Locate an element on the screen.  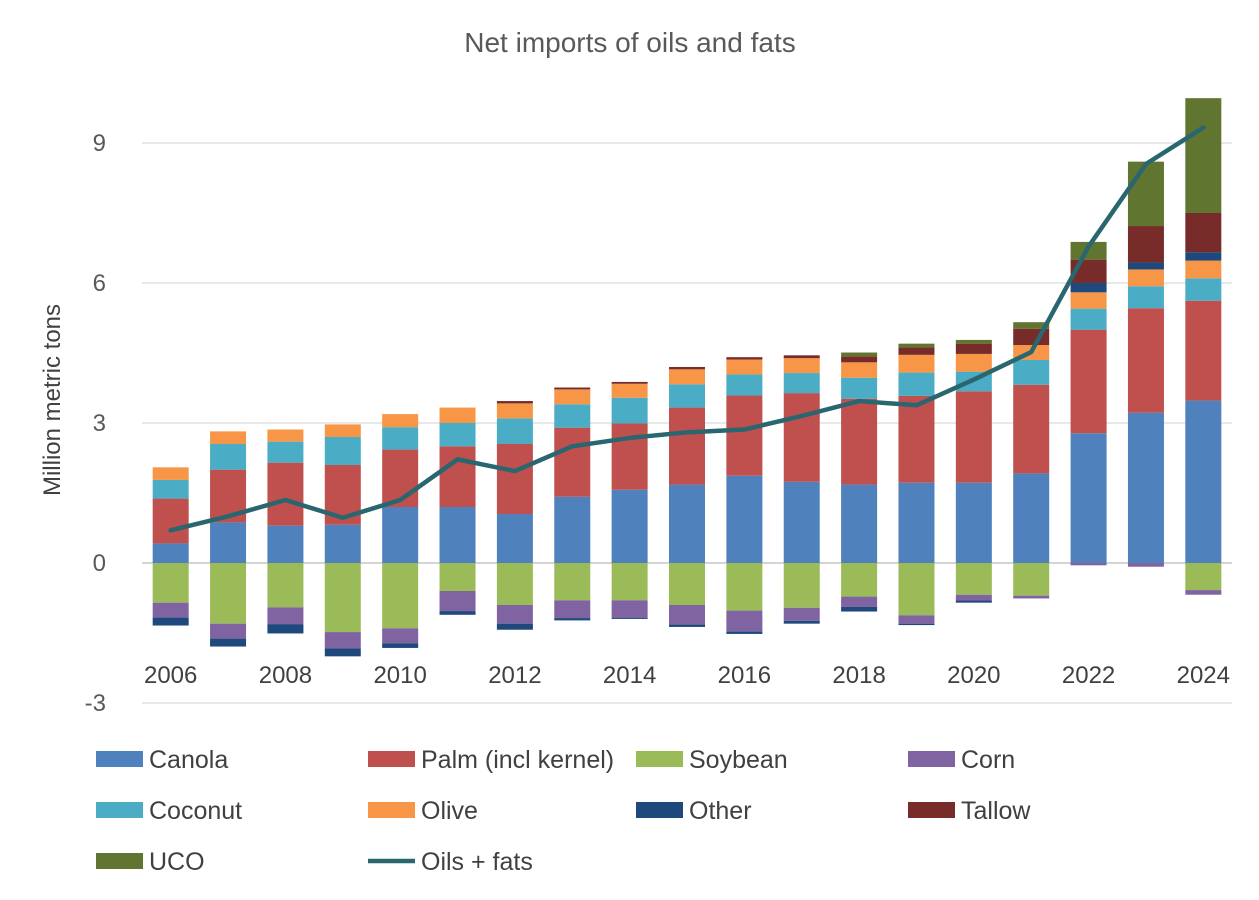
x-tick-label: 2012 is located at coordinates (514, 675).